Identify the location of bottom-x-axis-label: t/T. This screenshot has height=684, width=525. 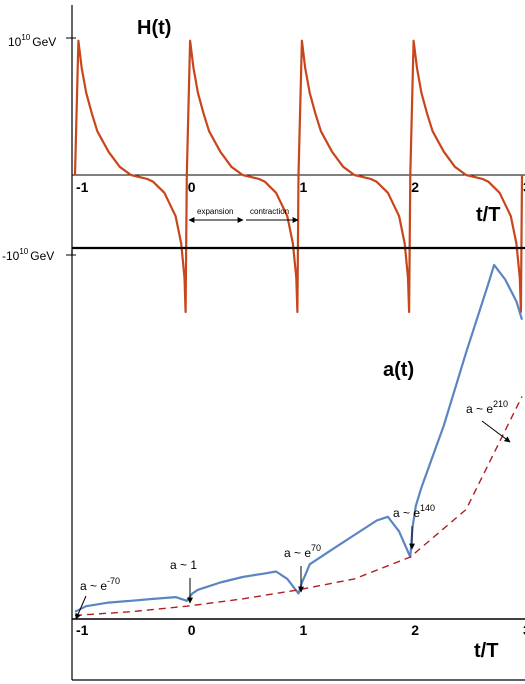
(486, 651).